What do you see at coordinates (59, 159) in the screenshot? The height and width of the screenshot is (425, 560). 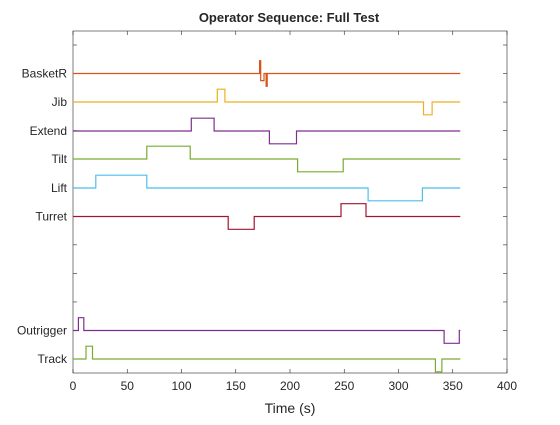 I see `y-tick-label-tilt: Tilt` at bounding box center [59, 159].